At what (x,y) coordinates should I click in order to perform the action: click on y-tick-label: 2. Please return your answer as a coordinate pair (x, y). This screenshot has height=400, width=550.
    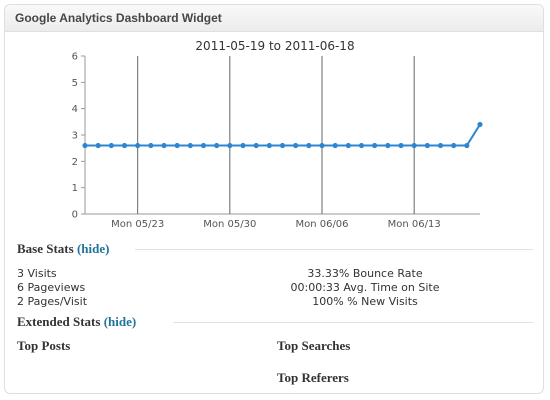
    Looking at the image, I should click on (75, 162).